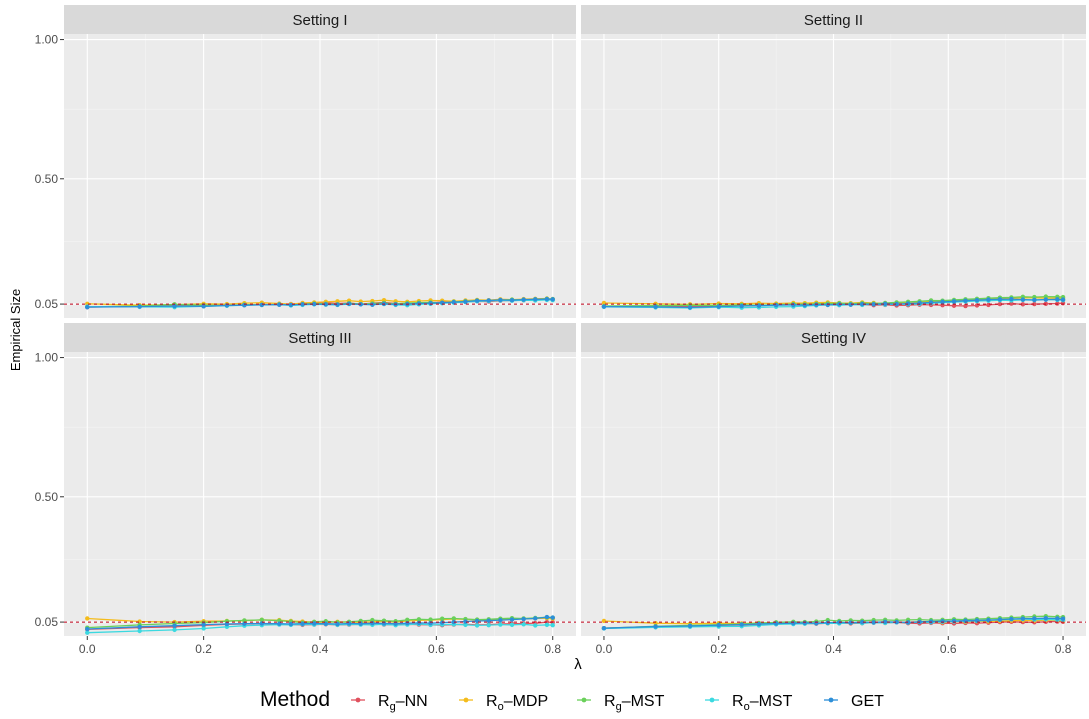  Describe the element at coordinates (833, 20) in the screenshot. I see `facet-title: Setting II` at that location.